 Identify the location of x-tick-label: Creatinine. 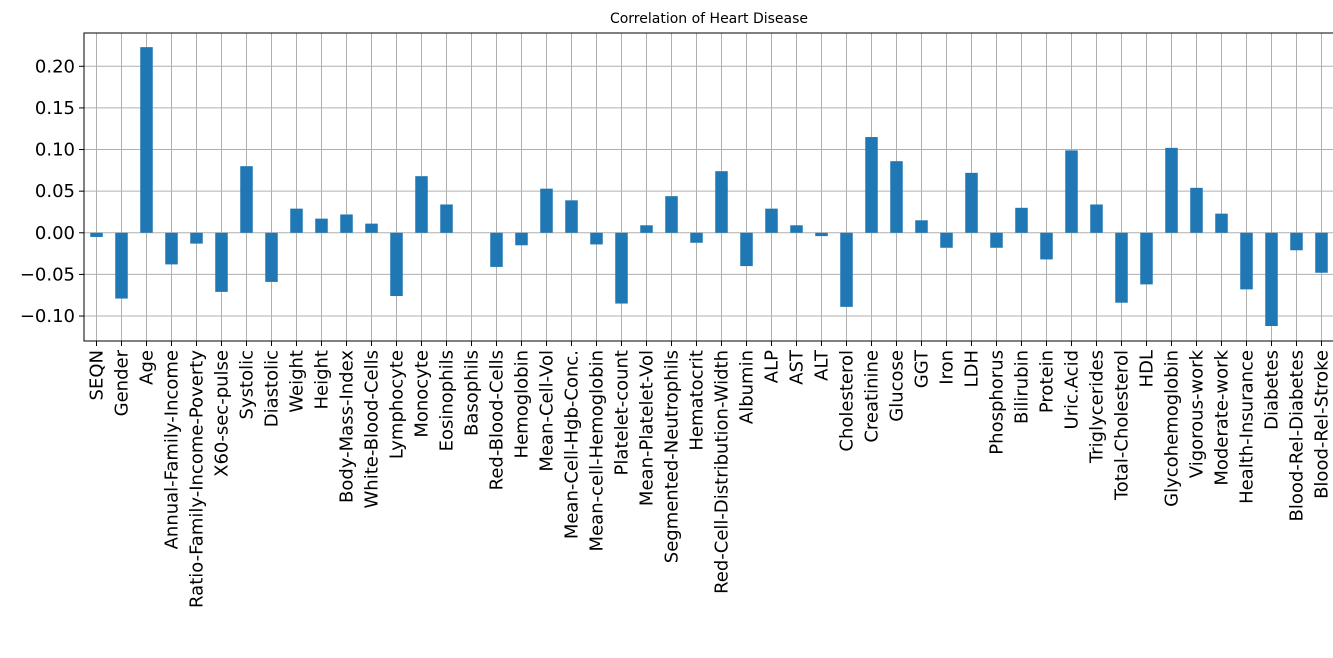
(872, 396).